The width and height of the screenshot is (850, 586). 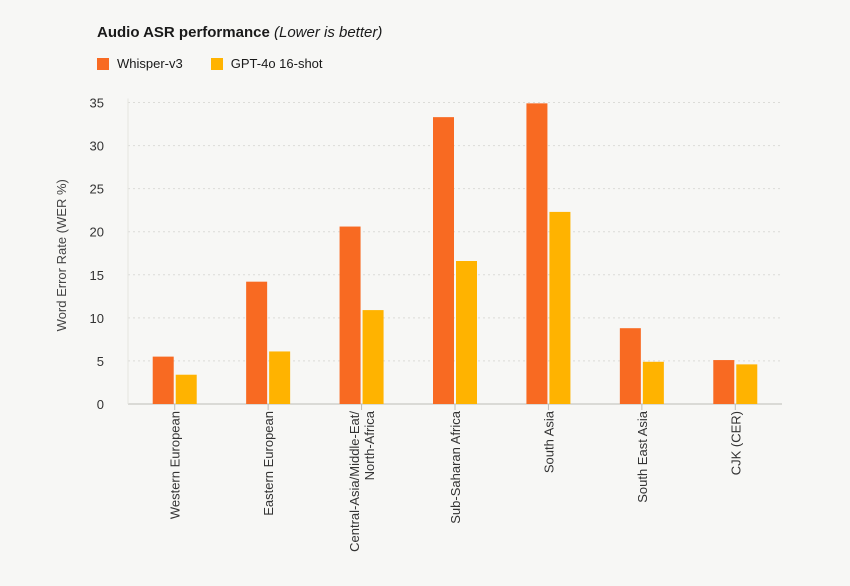 What do you see at coordinates (183, 32) in the screenshot?
I see `chart-title-main: Audio ASR performance` at bounding box center [183, 32].